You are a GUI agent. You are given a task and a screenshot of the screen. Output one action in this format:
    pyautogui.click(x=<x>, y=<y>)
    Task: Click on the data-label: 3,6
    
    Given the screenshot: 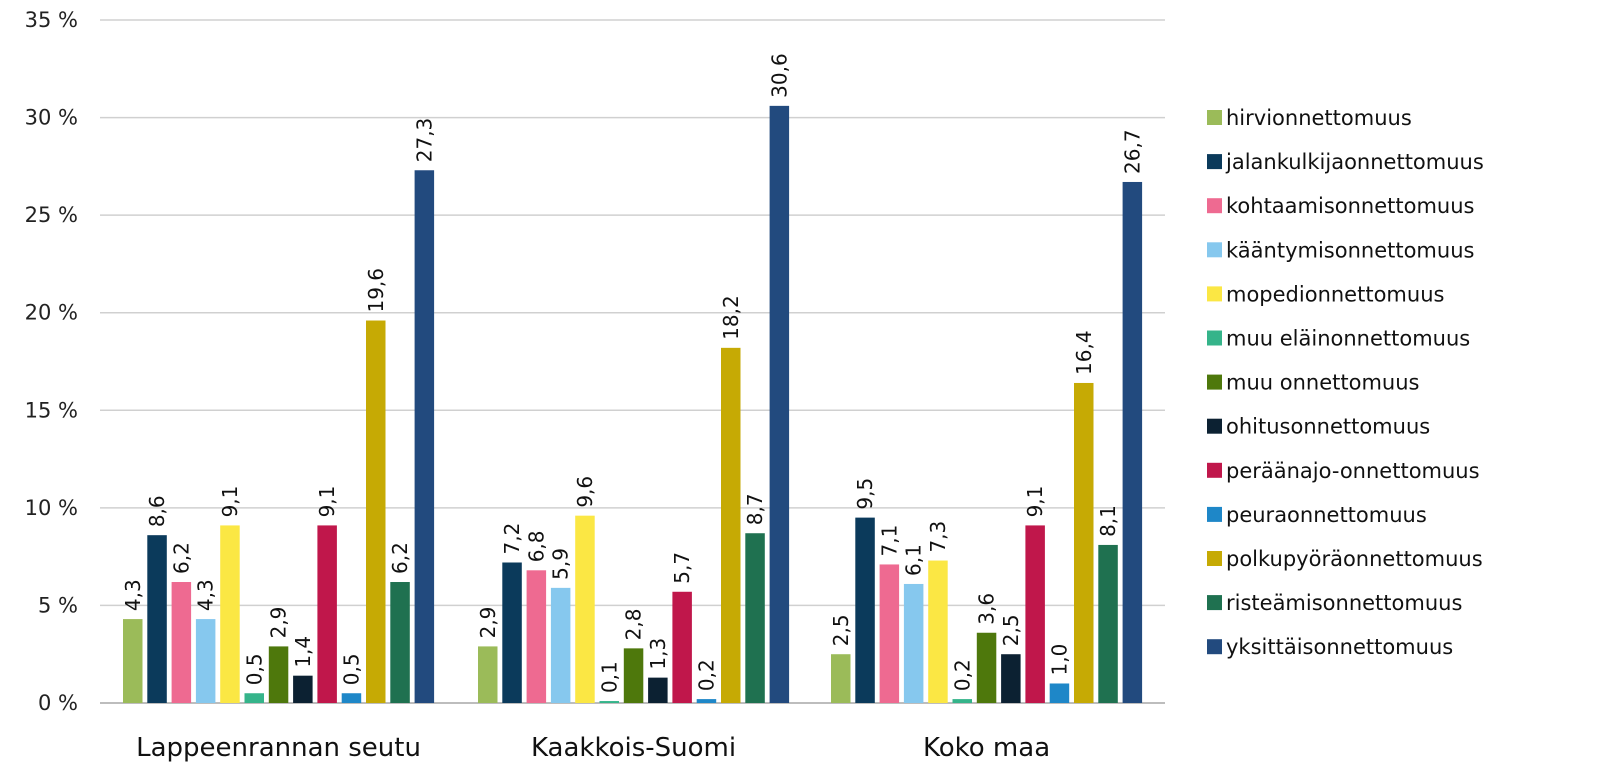 What is the action you would take?
    pyautogui.click(x=987, y=609)
    